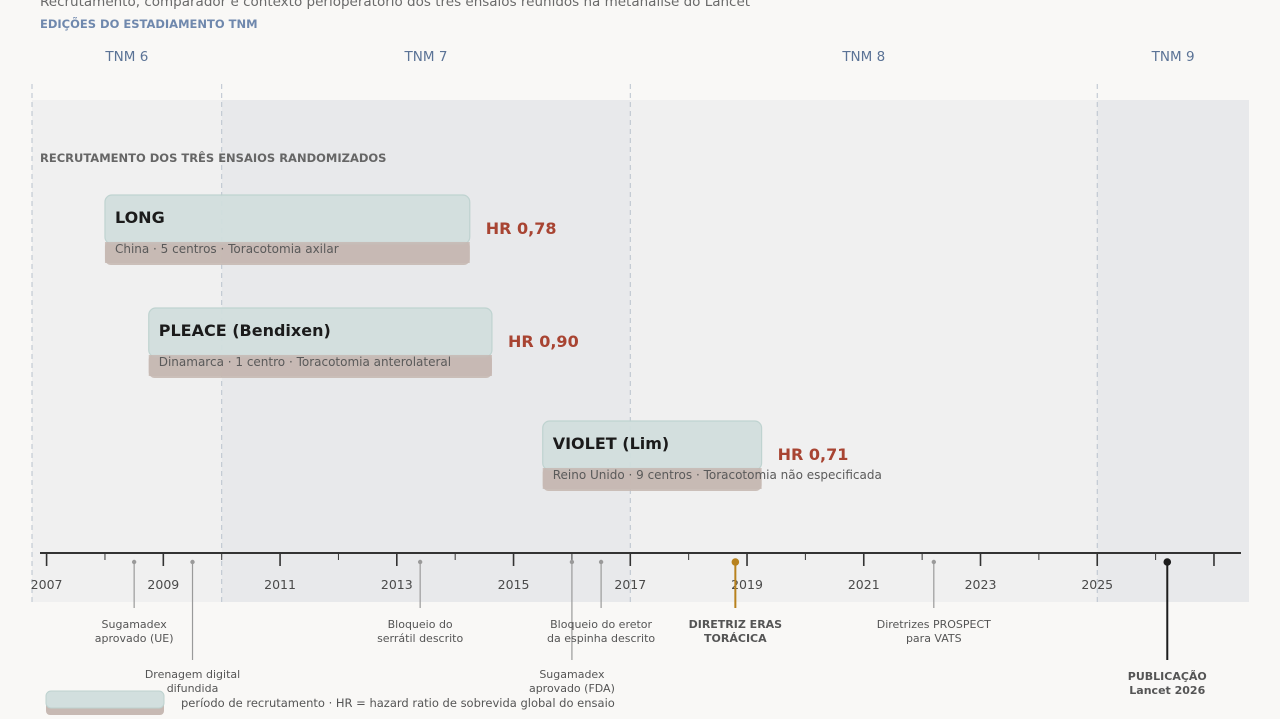  I want to click on trial-hr: HR 0,71, so click(813, 454).